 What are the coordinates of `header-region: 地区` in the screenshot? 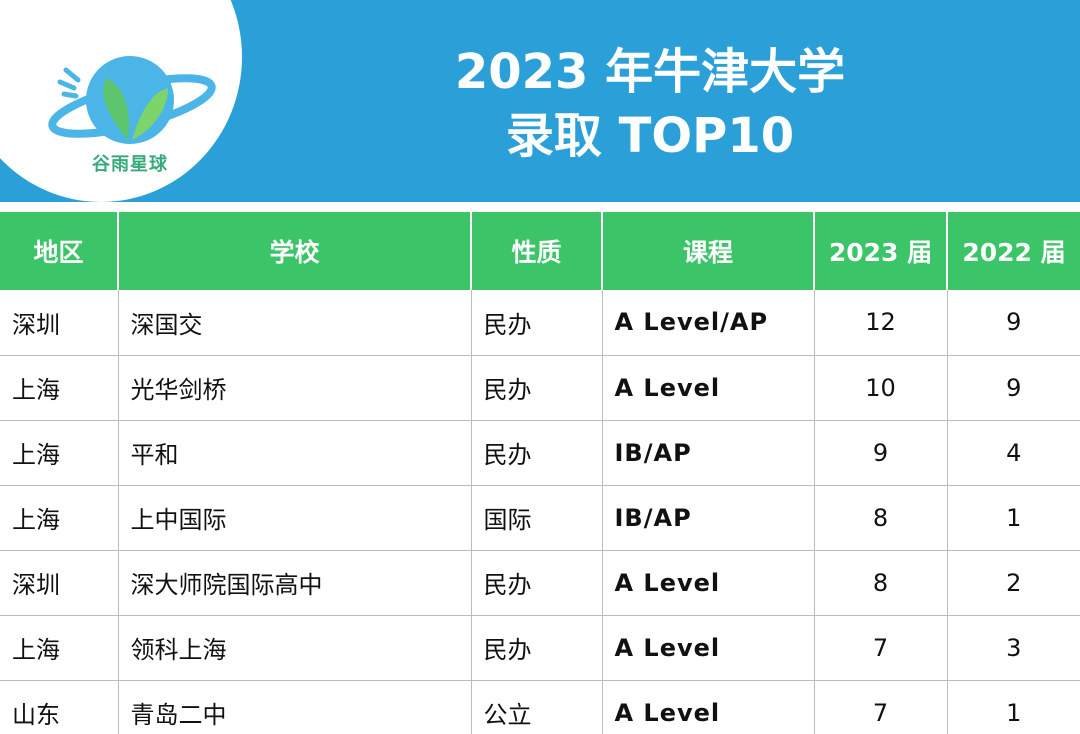 It's located at (59, 251).